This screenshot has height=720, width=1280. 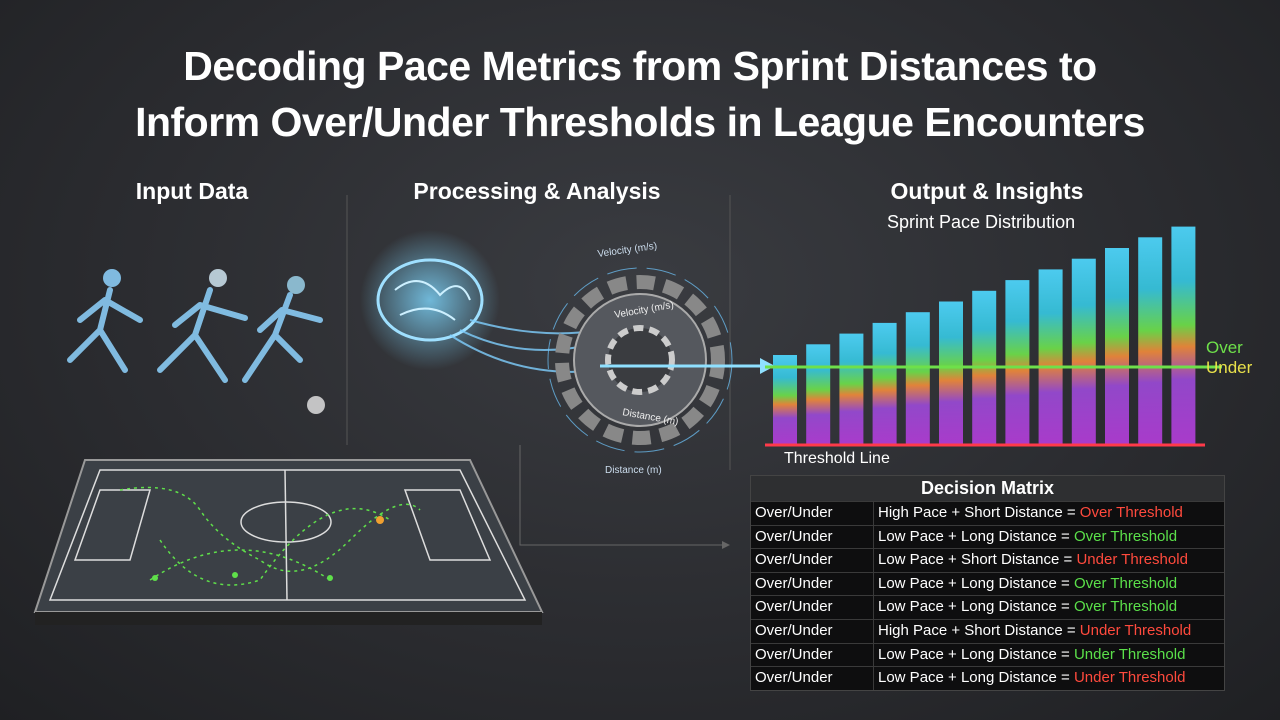 What do you see at coordinates (1224, 347) in the screenshot?
I see `over-label: Over` at bounding box center [1224, 347].